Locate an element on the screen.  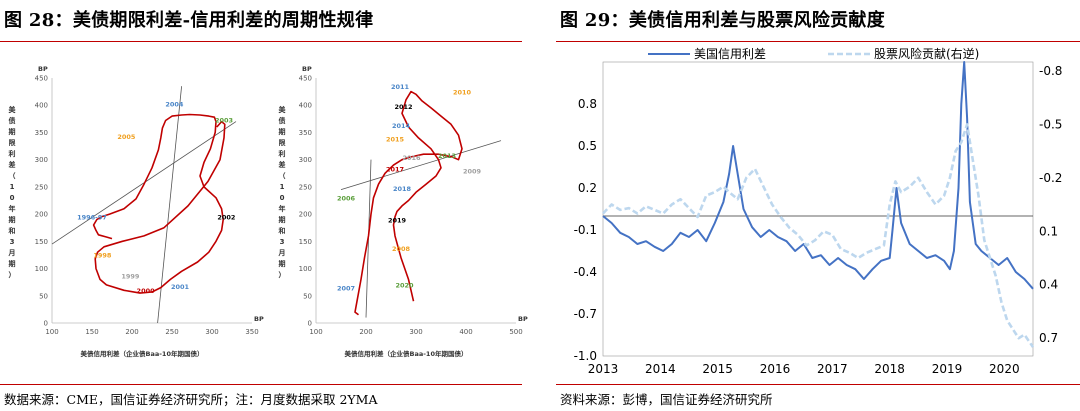
left-y-tick-label: -0.7 is located at coordinates (585, 314).